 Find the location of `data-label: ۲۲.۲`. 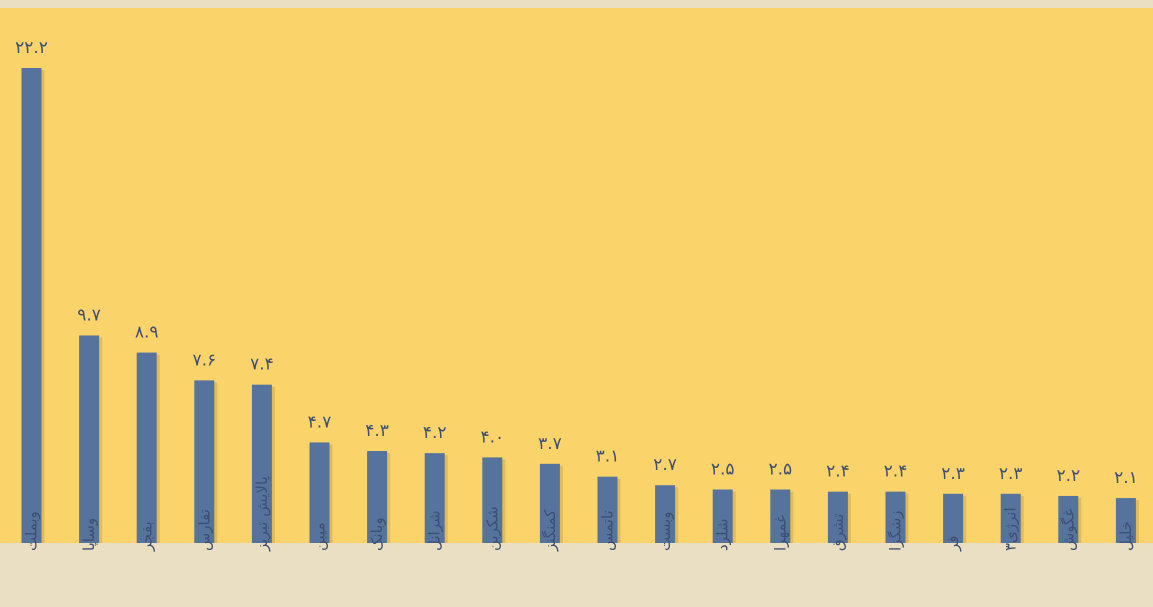

data-label: ۲۲.۲ is located at coordinates (31, 48).